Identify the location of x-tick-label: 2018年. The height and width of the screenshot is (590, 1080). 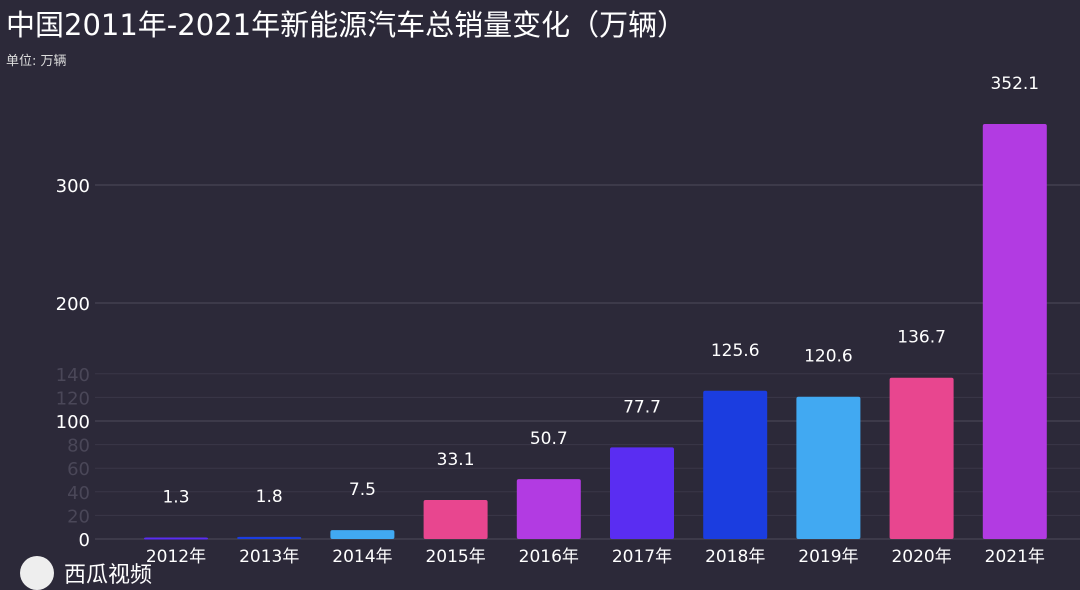
(735, 557).